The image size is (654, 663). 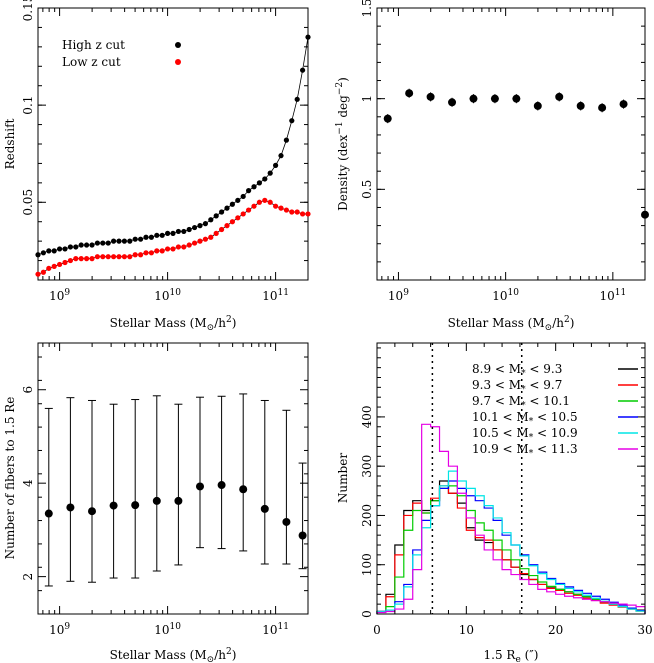 What do you see at coordinates (28, 202) in the screenshot?
I see `y-tick-label: 0.05` at bounding box center [28, 202].